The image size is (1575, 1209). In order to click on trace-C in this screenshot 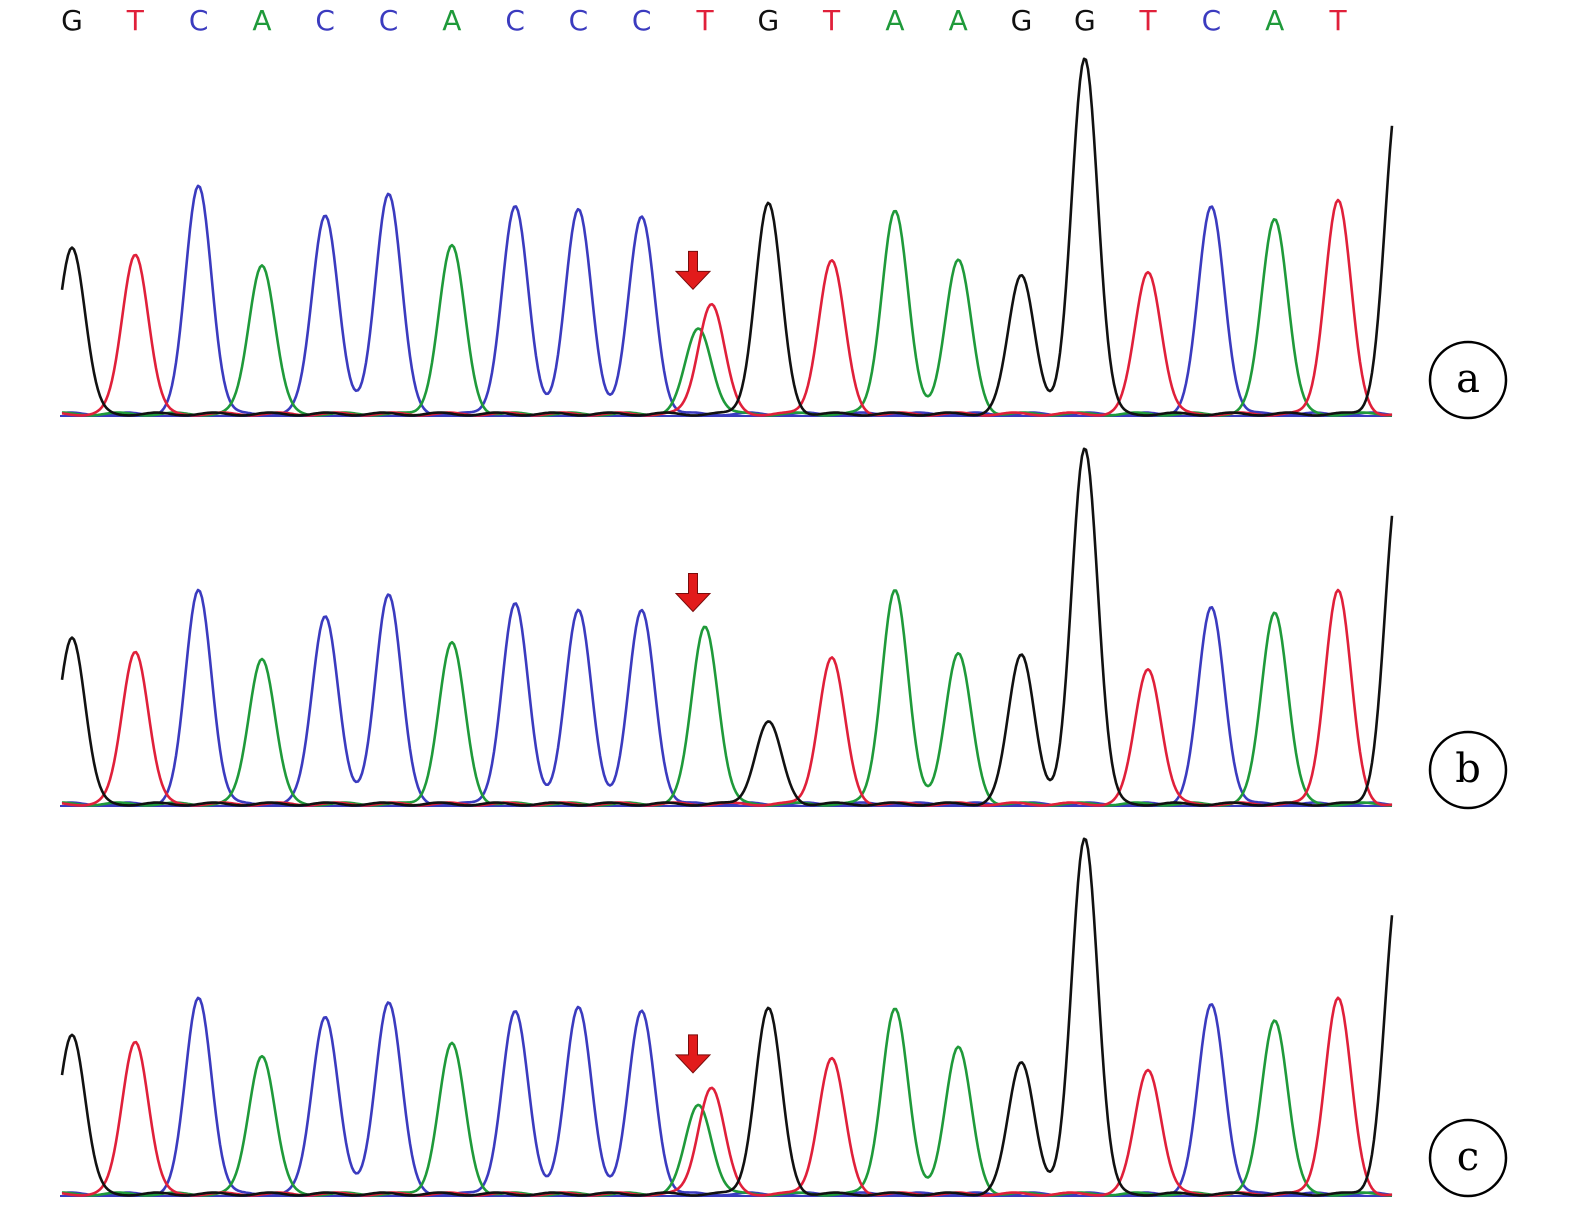, I will do `click(727, 1096)`.